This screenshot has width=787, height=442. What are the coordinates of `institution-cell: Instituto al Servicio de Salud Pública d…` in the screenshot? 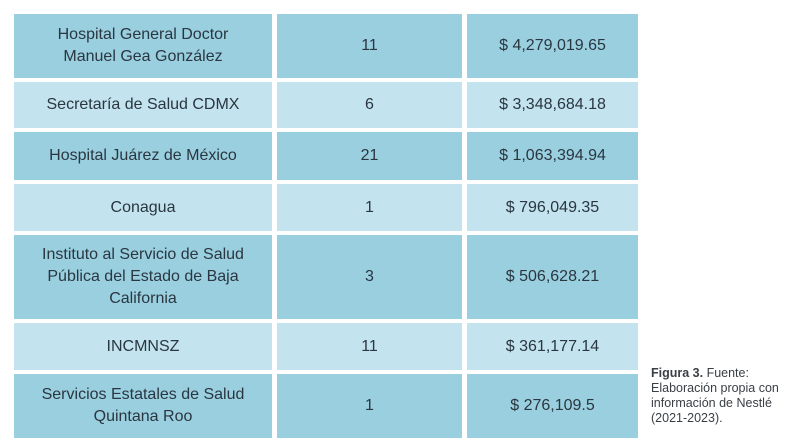 It's located at (143, 277).